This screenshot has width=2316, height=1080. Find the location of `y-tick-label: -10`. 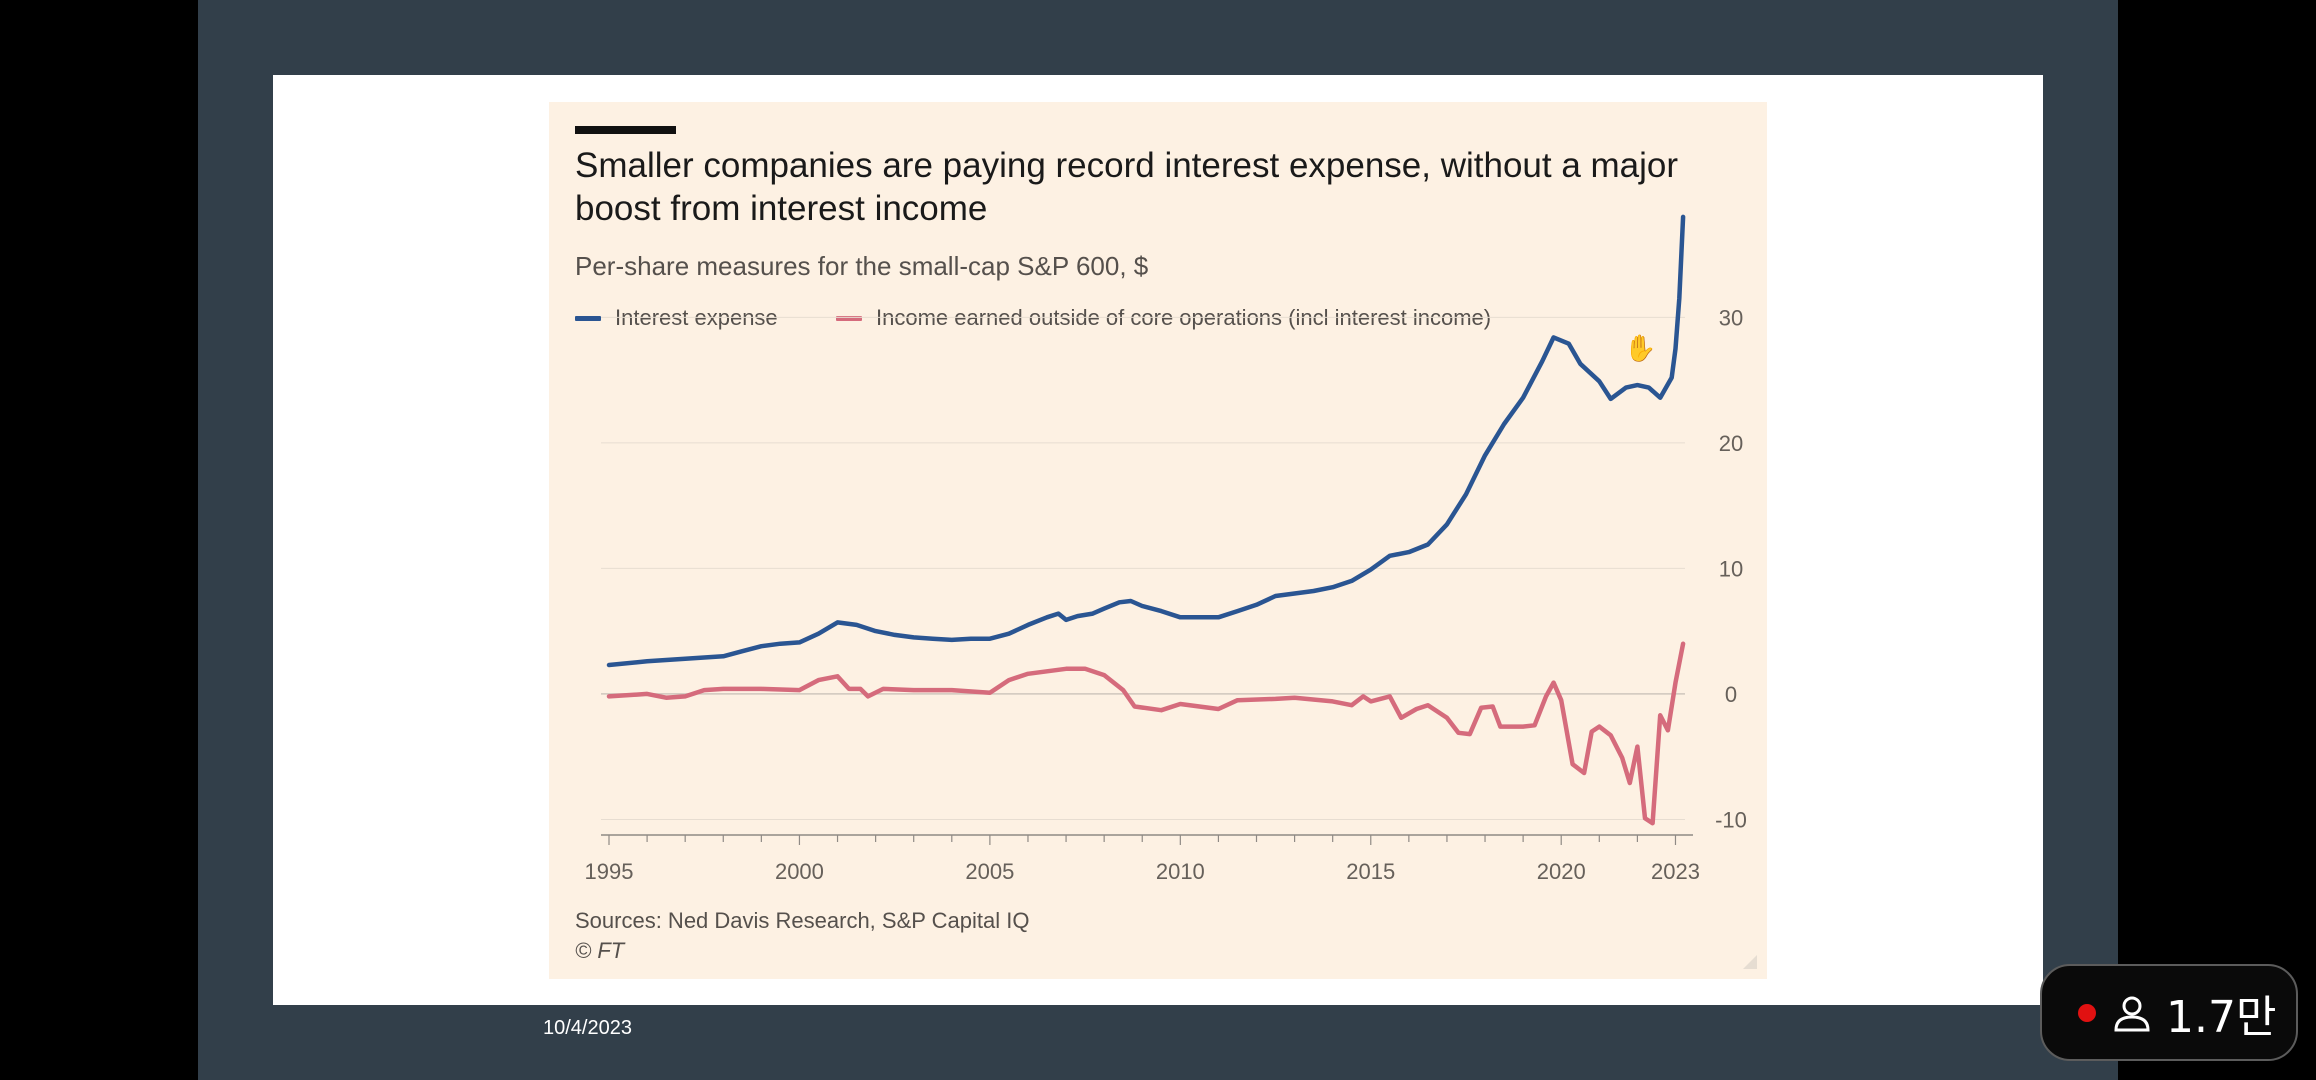

y-tick-label: -10 is located at coordinates (1731, 819).